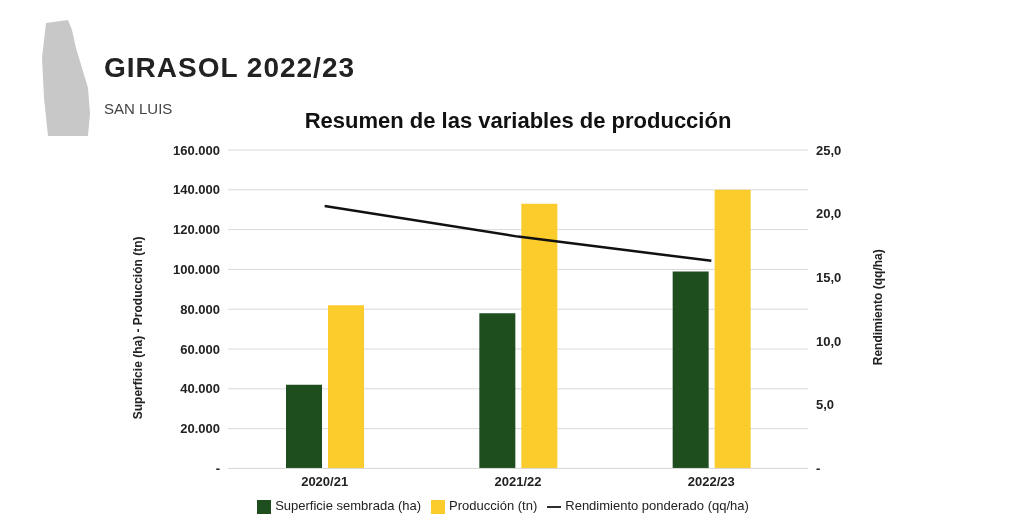 The width and height of the screenshot is (1024, 532). What do you see at coordinates (348, 506) in the screenshot?
I see `legend-label: Superficie sembrada (ha)` at bounding box center [348, 506].